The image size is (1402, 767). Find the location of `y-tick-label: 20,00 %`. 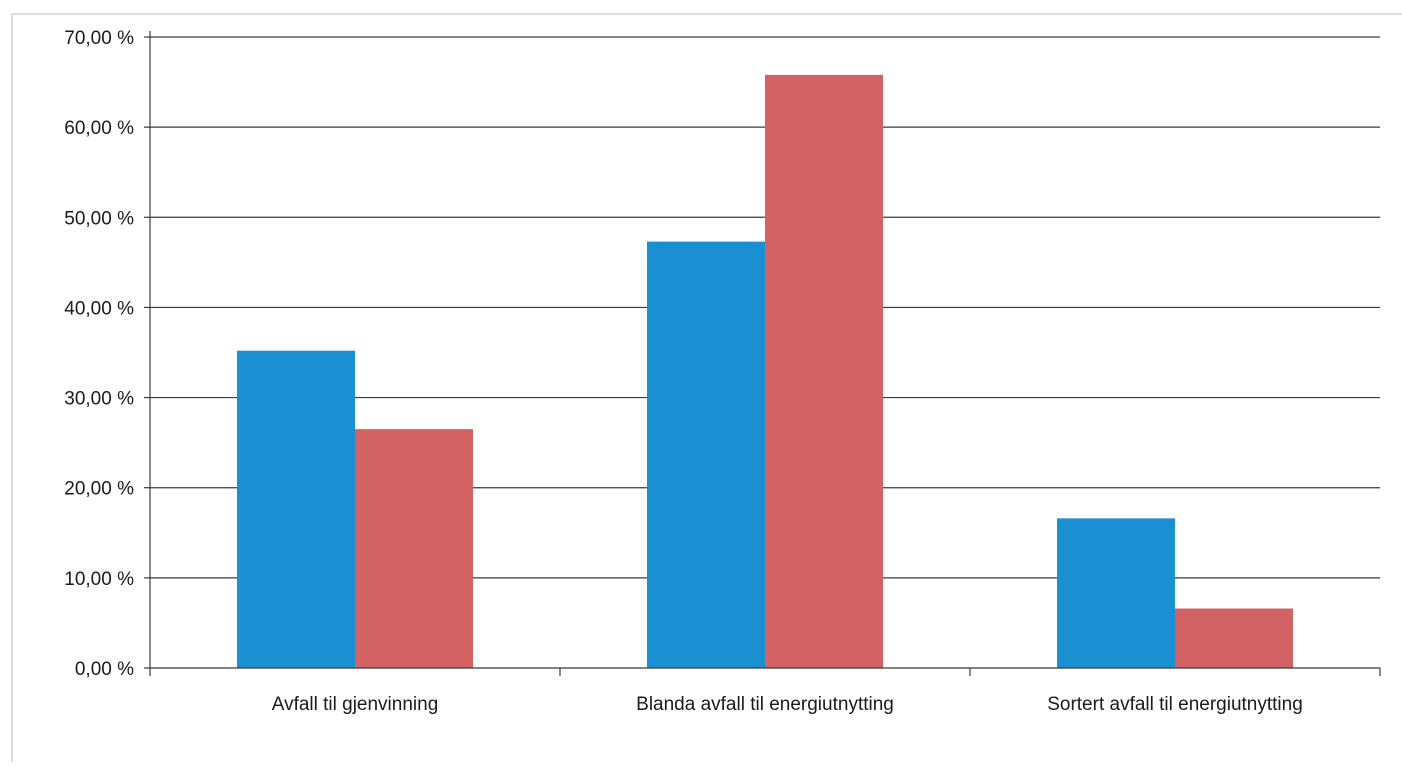

y-tick-label: 20,00 % is located at coordinates (99, 489).